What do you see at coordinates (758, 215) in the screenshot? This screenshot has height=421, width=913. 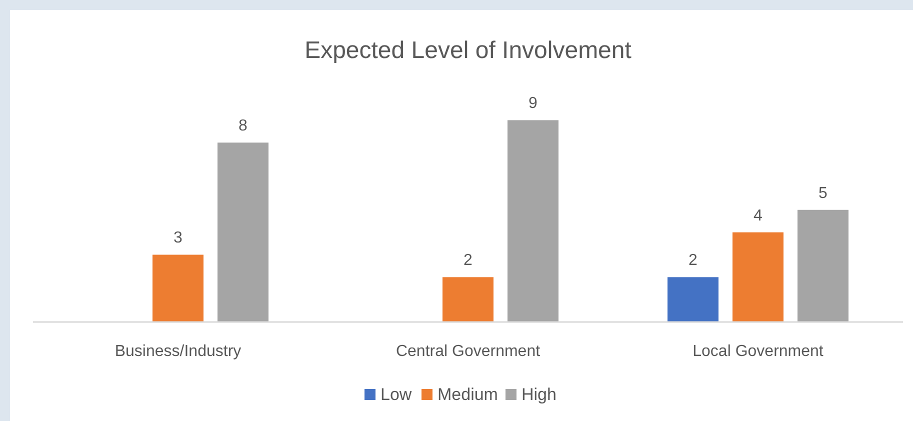 I see `data-label: 4` at bounding box center [758, 215].